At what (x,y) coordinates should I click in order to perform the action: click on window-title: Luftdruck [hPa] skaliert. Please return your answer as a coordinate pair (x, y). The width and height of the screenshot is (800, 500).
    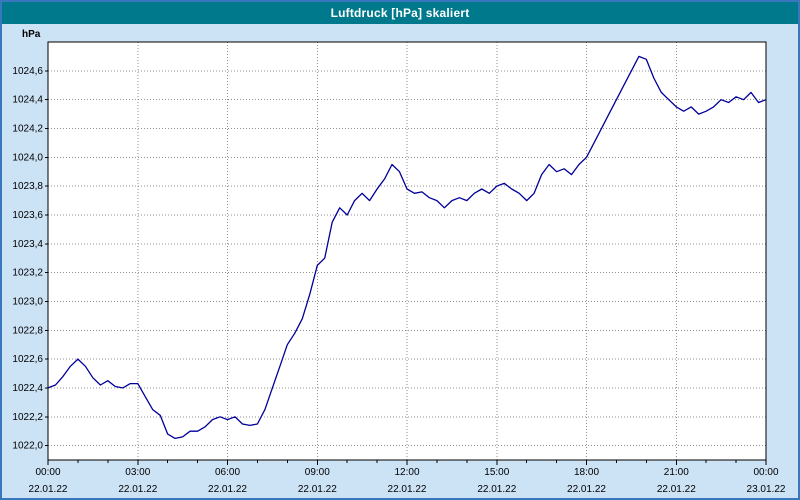
    Looking at the image, I should click on (400, 13).